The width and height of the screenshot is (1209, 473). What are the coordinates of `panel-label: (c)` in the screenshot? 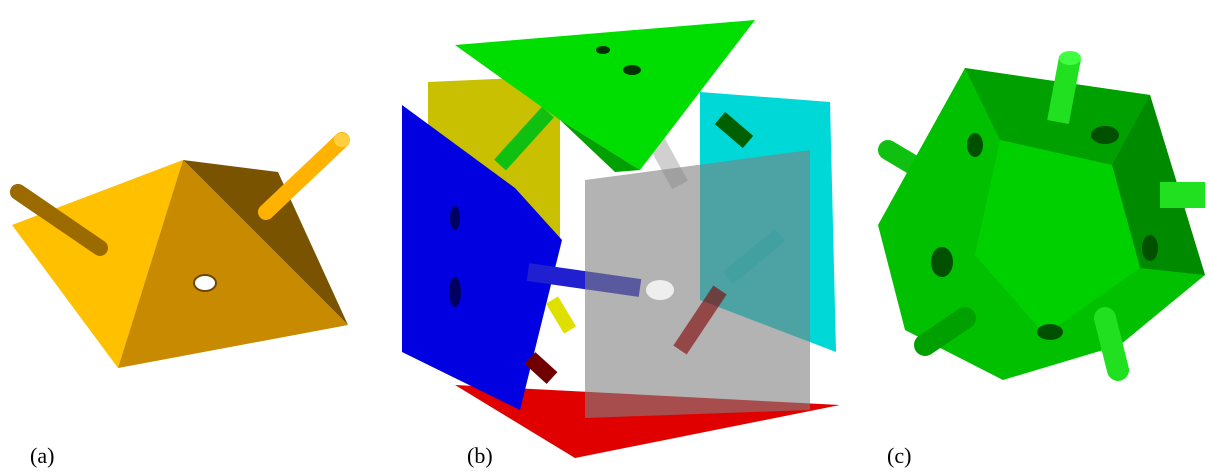 It's located at (899, 455).